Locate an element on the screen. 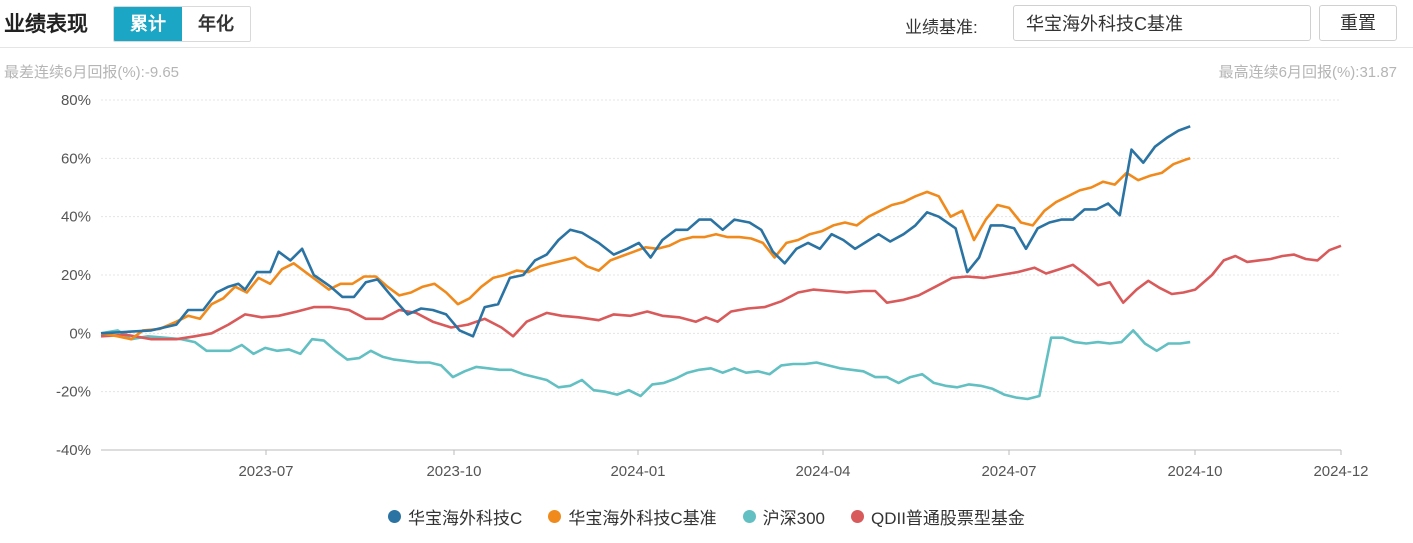 This screenshot has width=1413, height=543. x-tick-label: 2023-10 is located at coordinates (453, 471).